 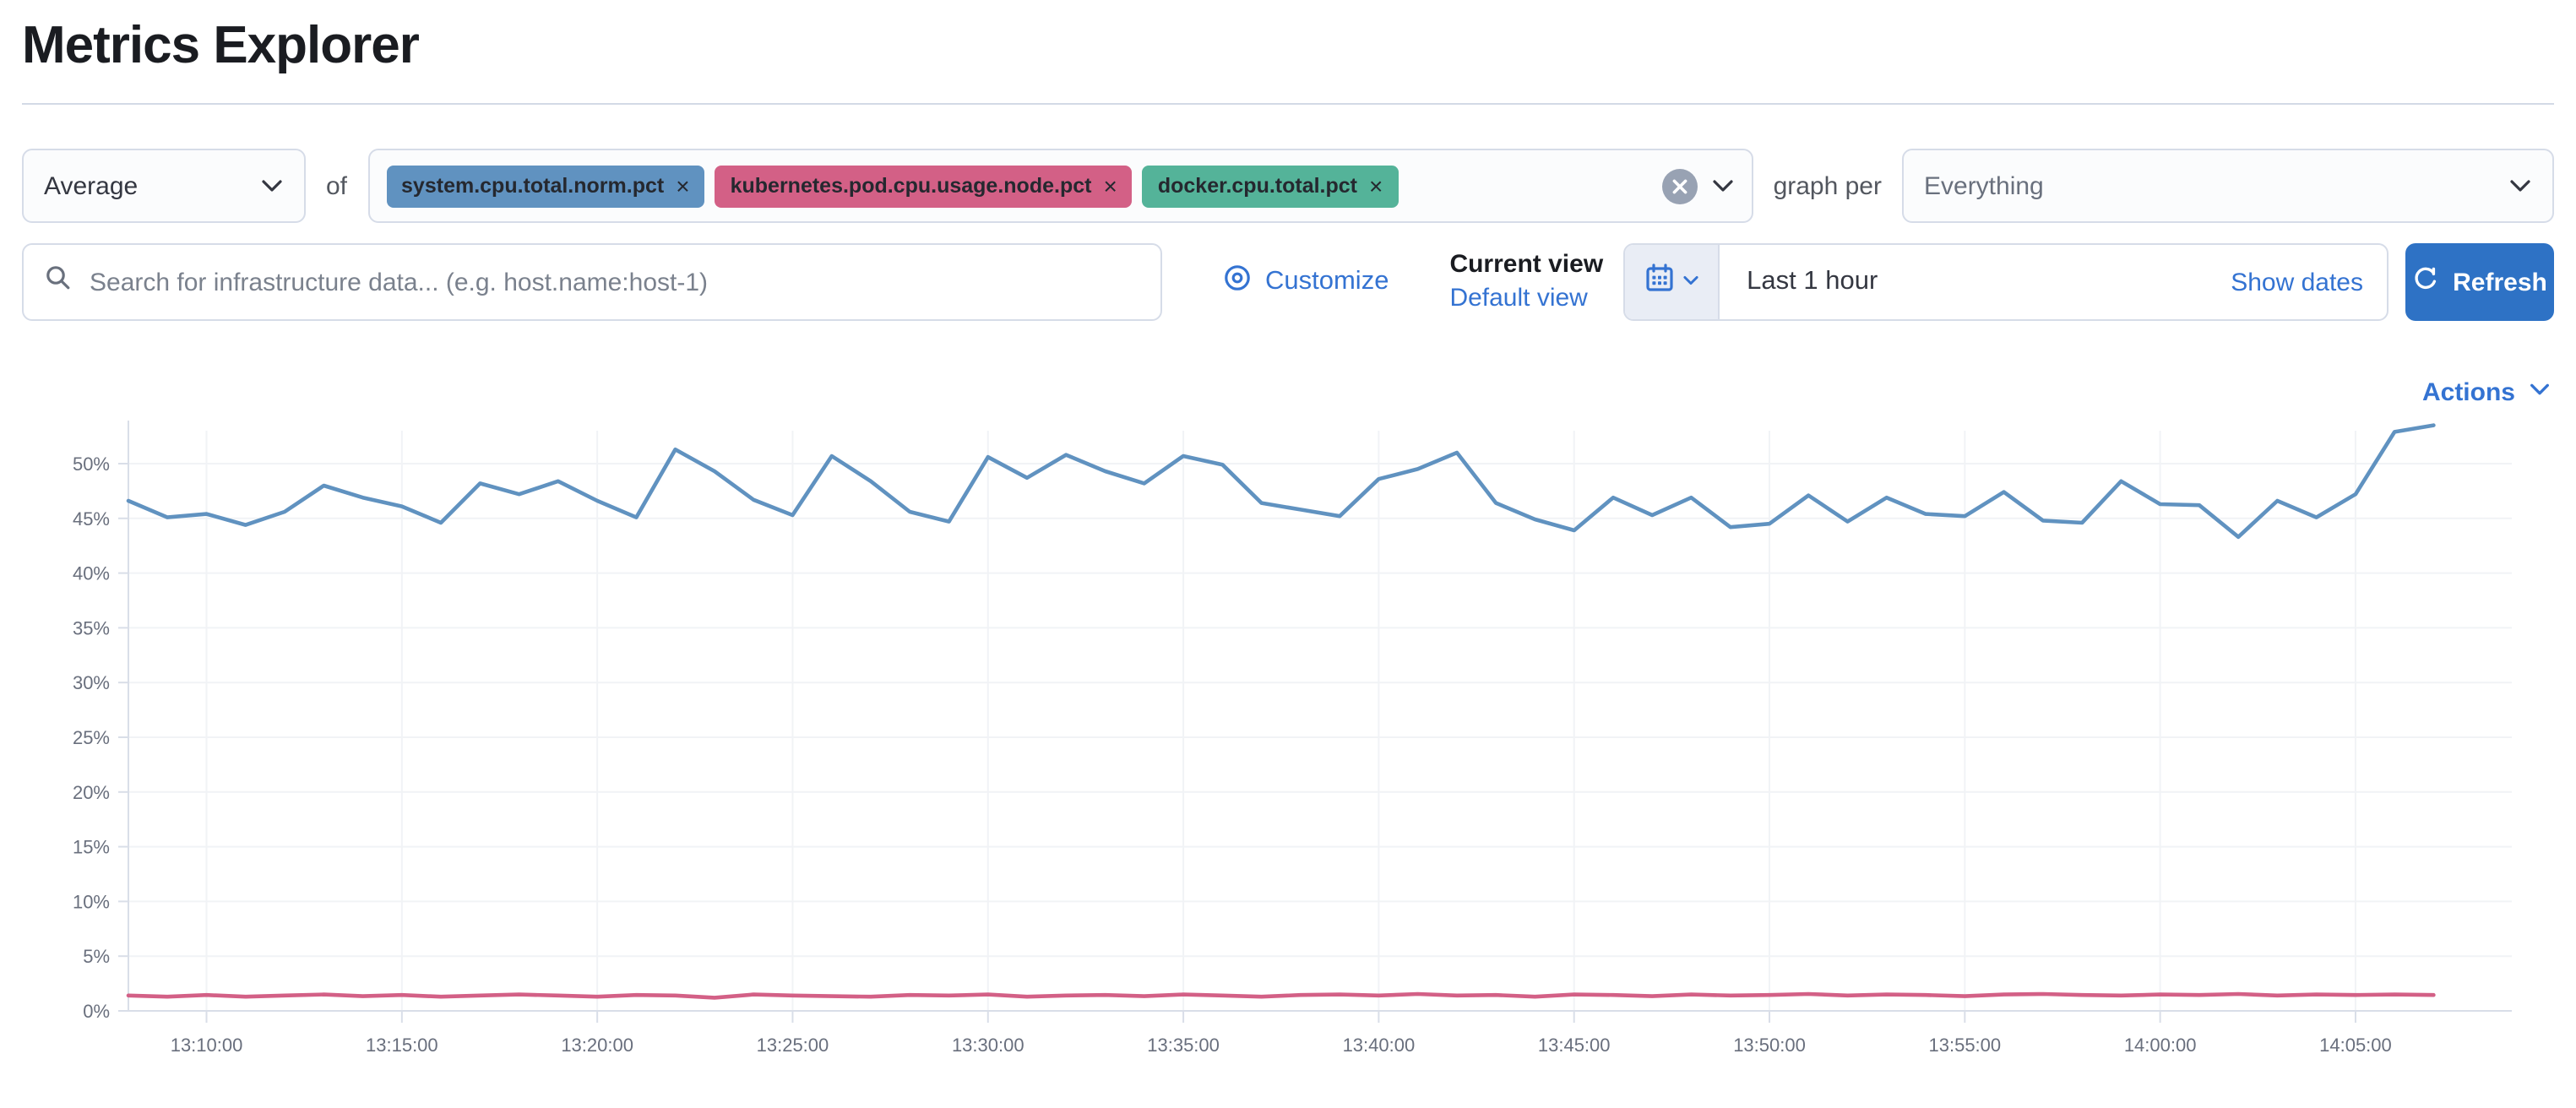 I want to click on metric-tag-label: system.cpu.total.norm.pct, so click(x=533, y=186).